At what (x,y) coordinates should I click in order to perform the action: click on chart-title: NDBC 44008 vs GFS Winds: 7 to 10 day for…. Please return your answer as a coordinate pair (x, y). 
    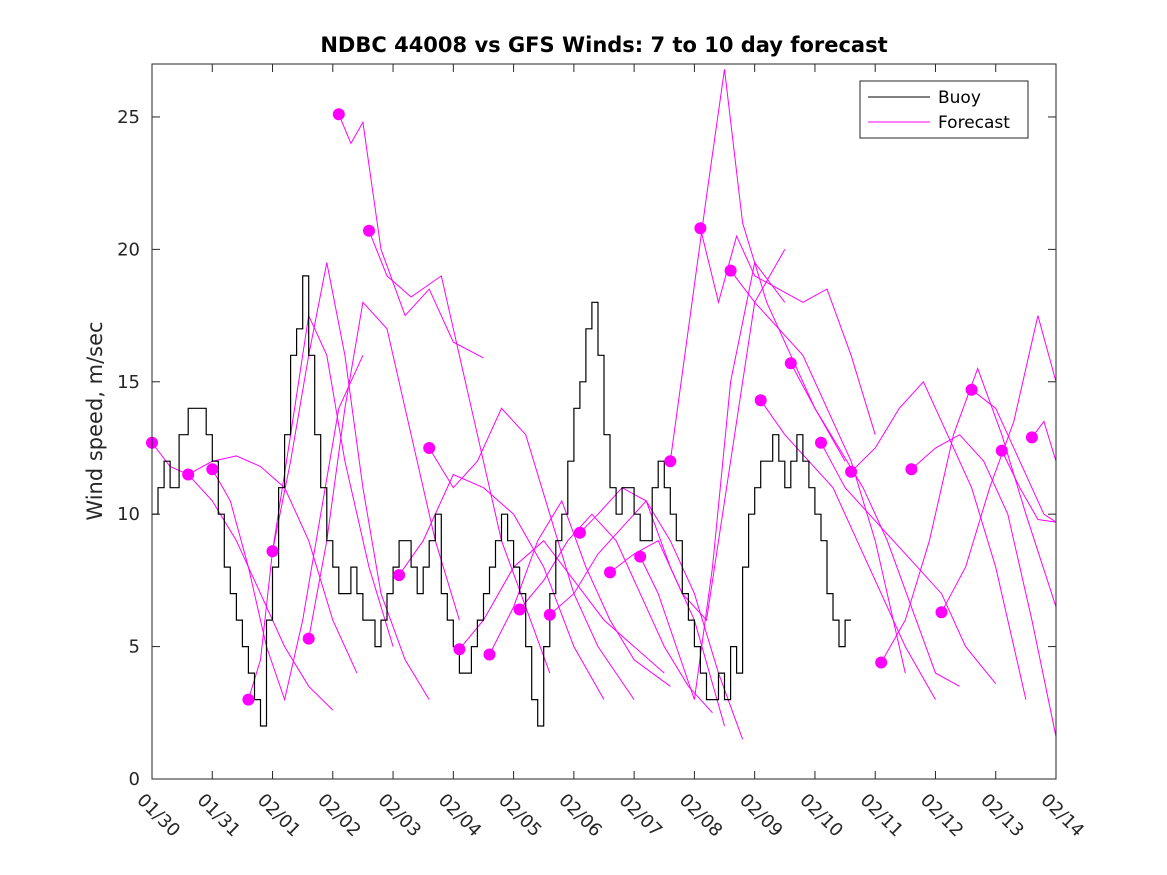
    Looking at the image, I should click on (603, 45).